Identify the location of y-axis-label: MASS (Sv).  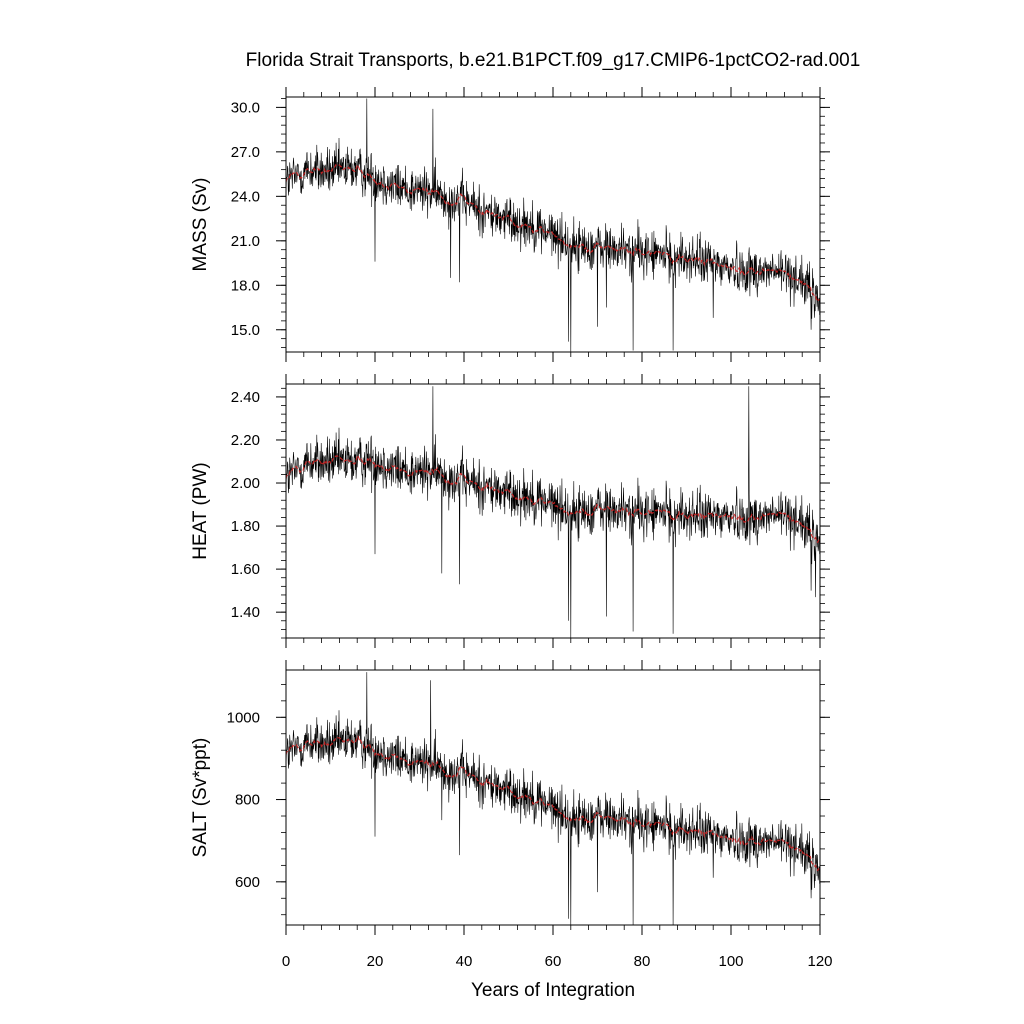
(200, 225).